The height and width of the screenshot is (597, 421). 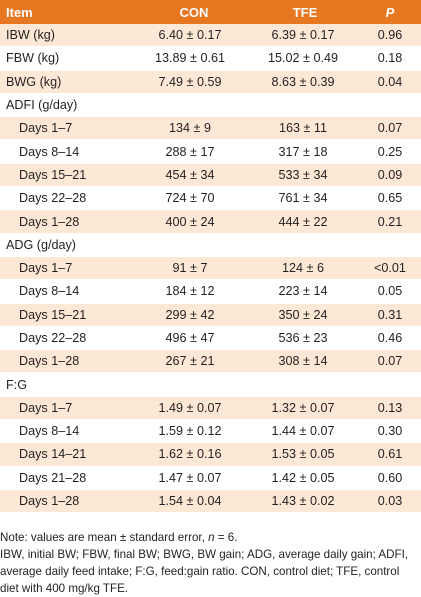 I want to click on table-row: BWG (kg) 7.49 ± 0.59 8.63 ± 0.39 0.04, so click(x=210, y=82).